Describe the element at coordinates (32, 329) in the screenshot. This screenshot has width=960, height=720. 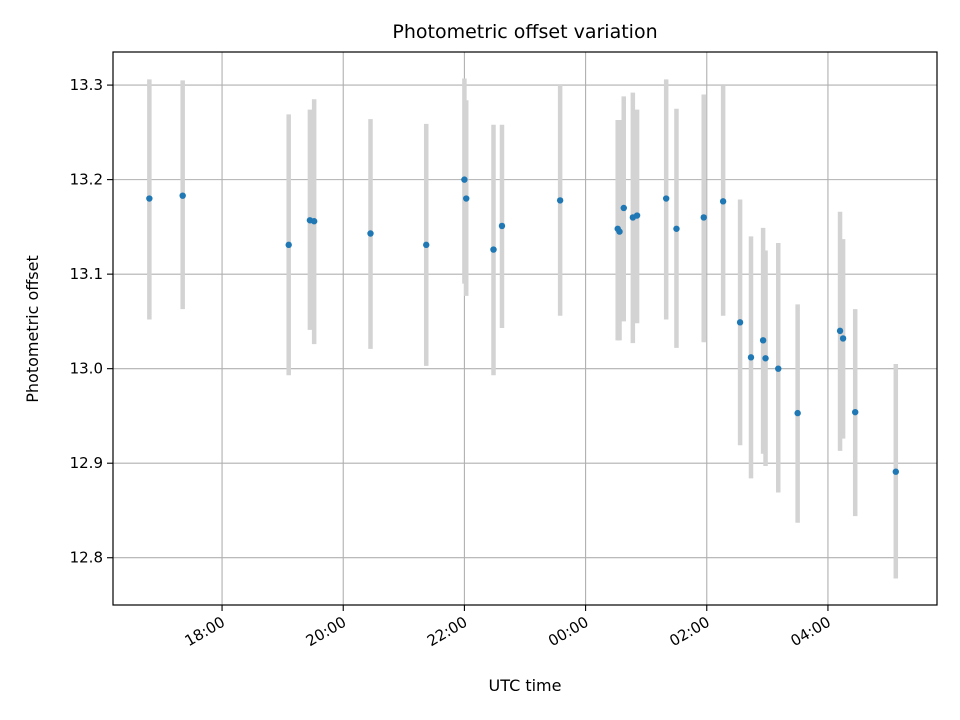
I see `y-axis-title: Photometric offset` at that location.